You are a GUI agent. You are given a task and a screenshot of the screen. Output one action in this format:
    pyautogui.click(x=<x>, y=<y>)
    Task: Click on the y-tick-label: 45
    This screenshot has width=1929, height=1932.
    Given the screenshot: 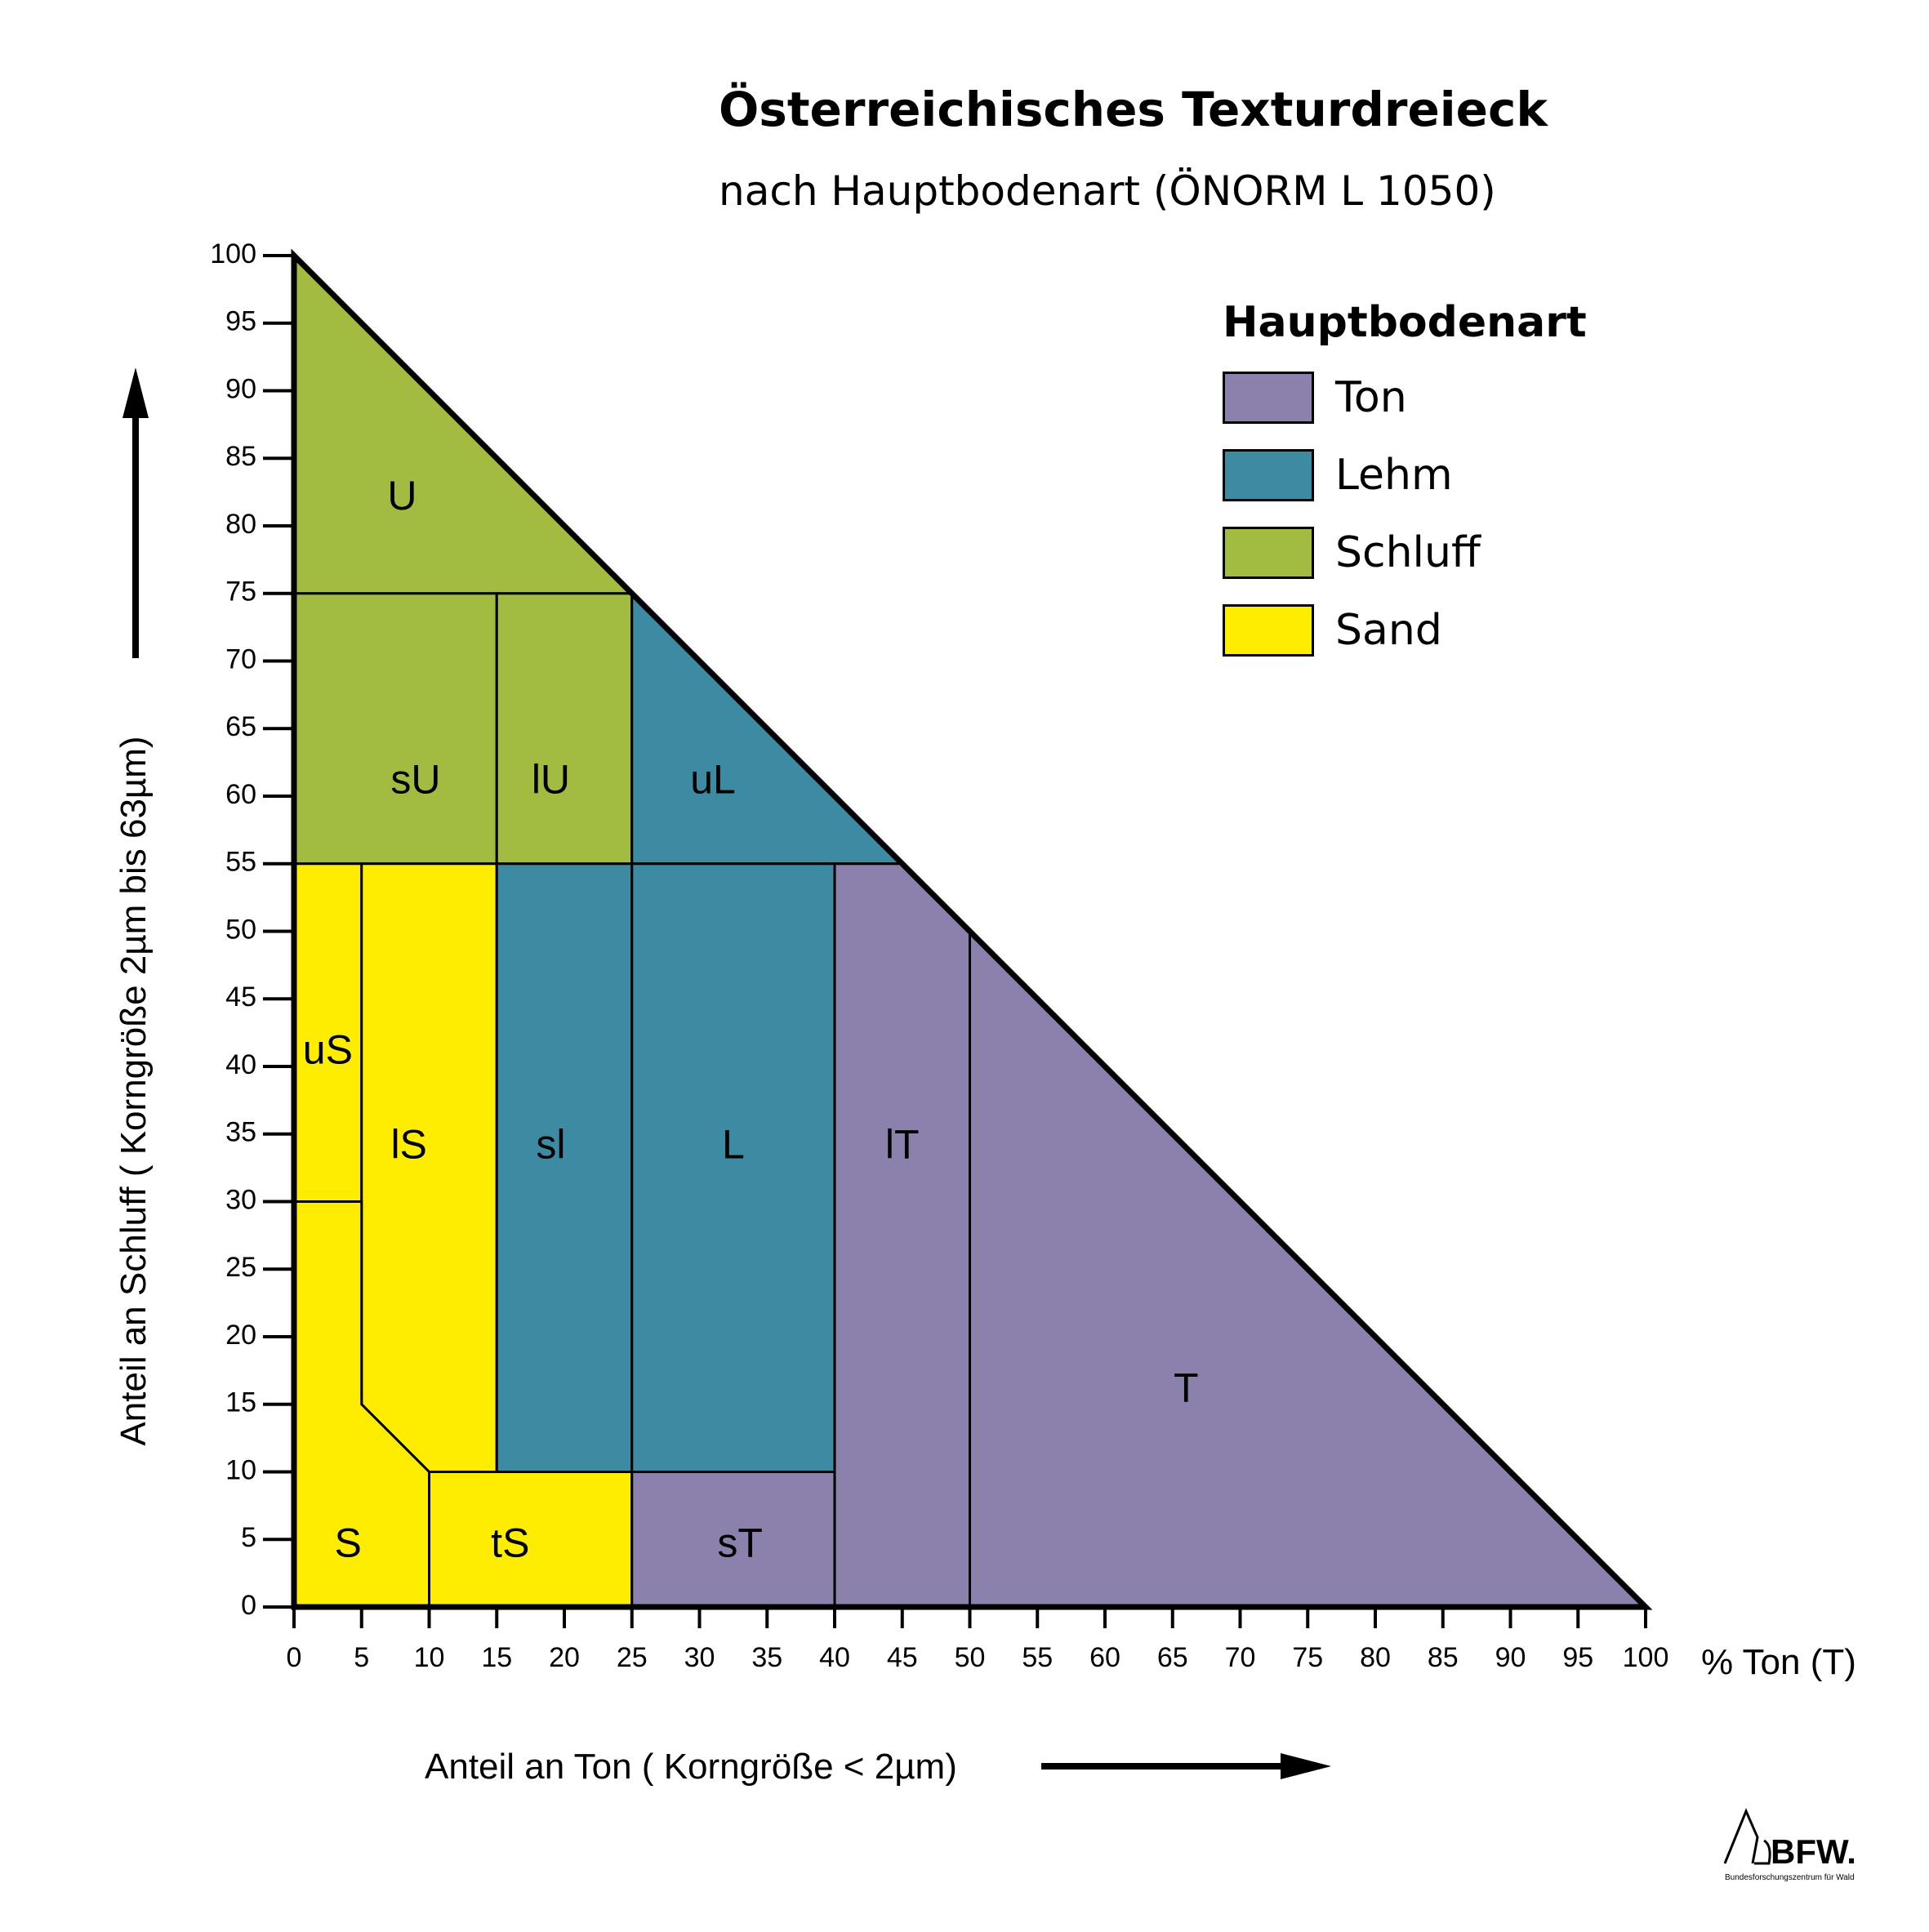 What is the action you would take?
    pyautogui.click(x=241, y=997)
    